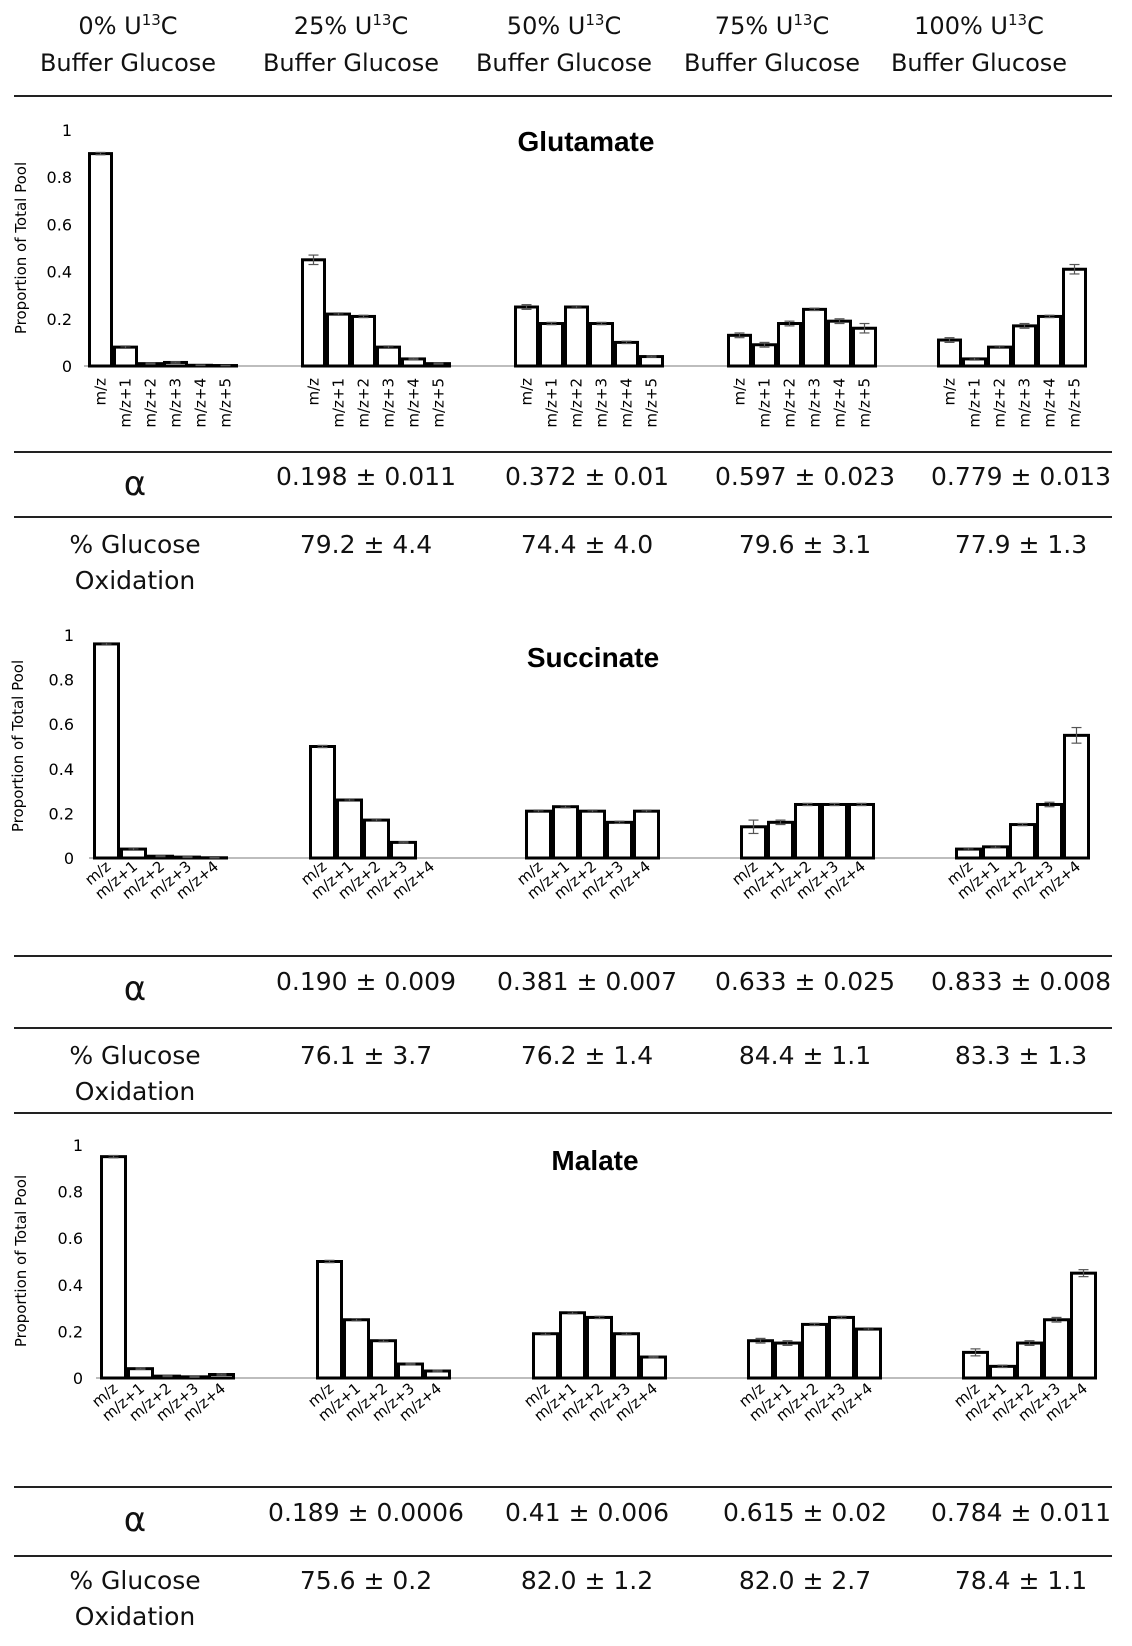  What do you see at coordinates (1021, 476) in the screenshot?
I see `alpha-value: 0.779 ± 0.013` at bounding box center [1021, 476].